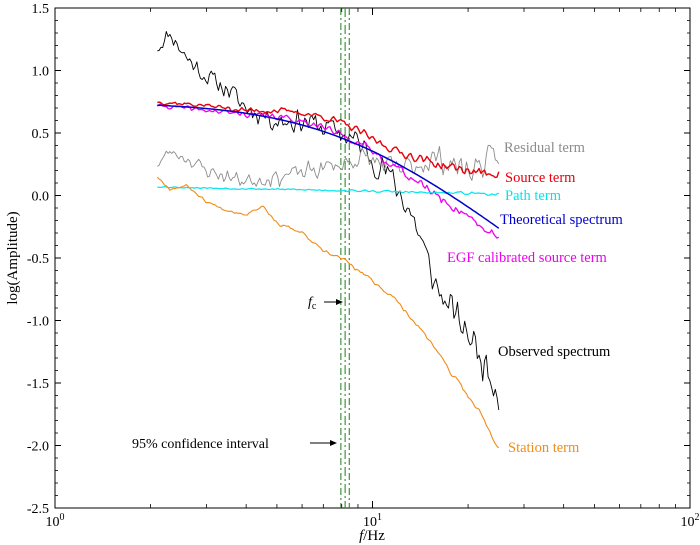 The width and height of the screenshot is (700, 545). Describe the element at coordinates (38, 384) in the screenshot. I see `y-tick-label: -1.5` at that location.